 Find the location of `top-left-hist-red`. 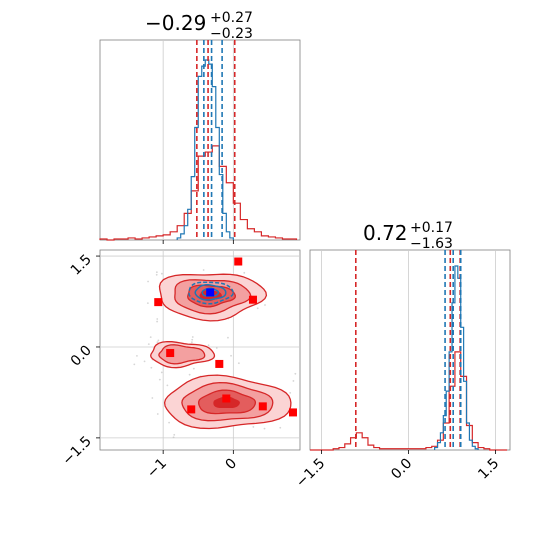

top-left-hist-red is located at coordinates (198, 193).